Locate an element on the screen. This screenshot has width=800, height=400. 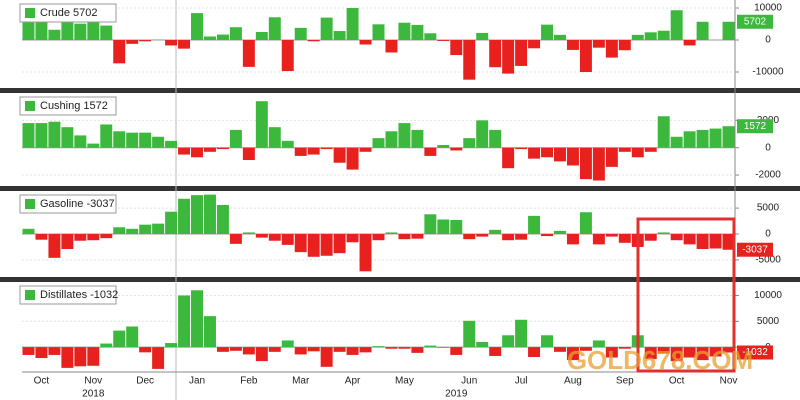
value-label: -3037 is located at coordinates (755, 249).